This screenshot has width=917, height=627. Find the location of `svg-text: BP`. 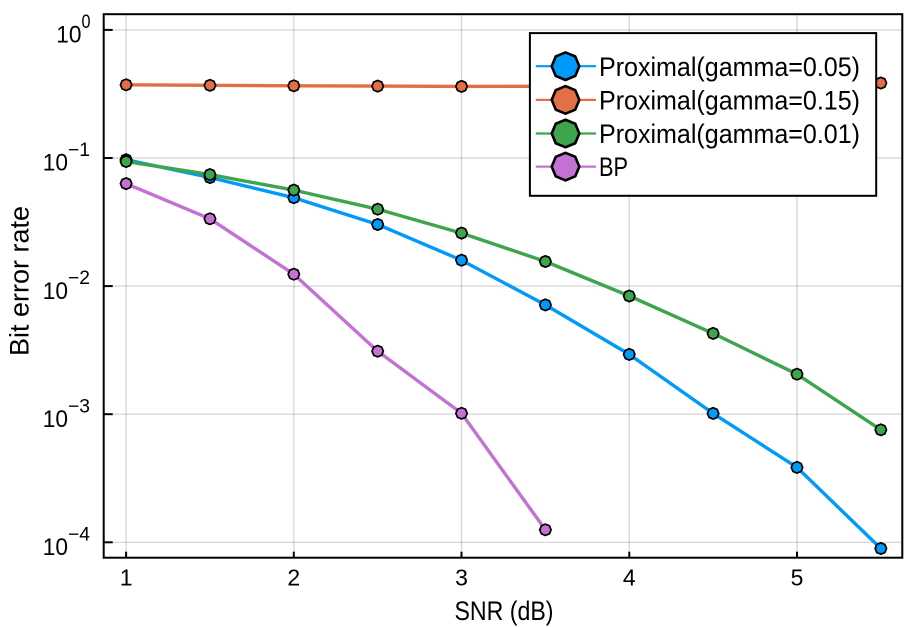

svg-text: BP is located at coordinates (613, 167).